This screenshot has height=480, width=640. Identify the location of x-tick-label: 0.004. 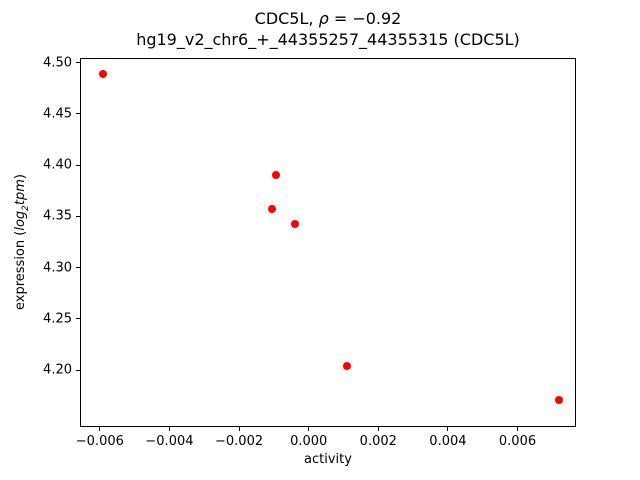
(448, 441).